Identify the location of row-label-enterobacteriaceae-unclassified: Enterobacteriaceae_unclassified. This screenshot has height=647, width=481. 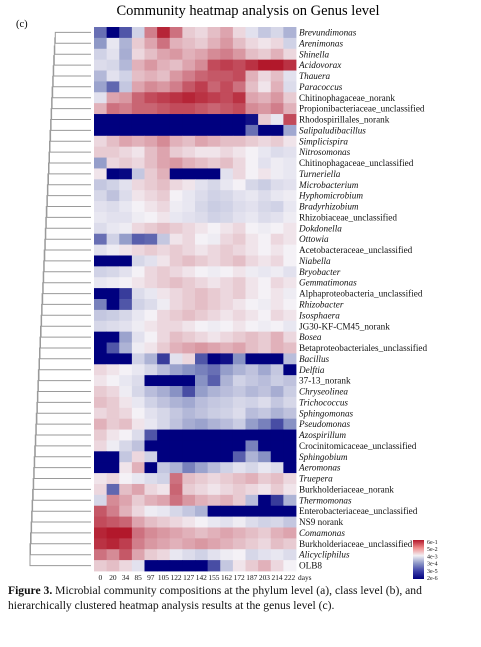
(358, 511).